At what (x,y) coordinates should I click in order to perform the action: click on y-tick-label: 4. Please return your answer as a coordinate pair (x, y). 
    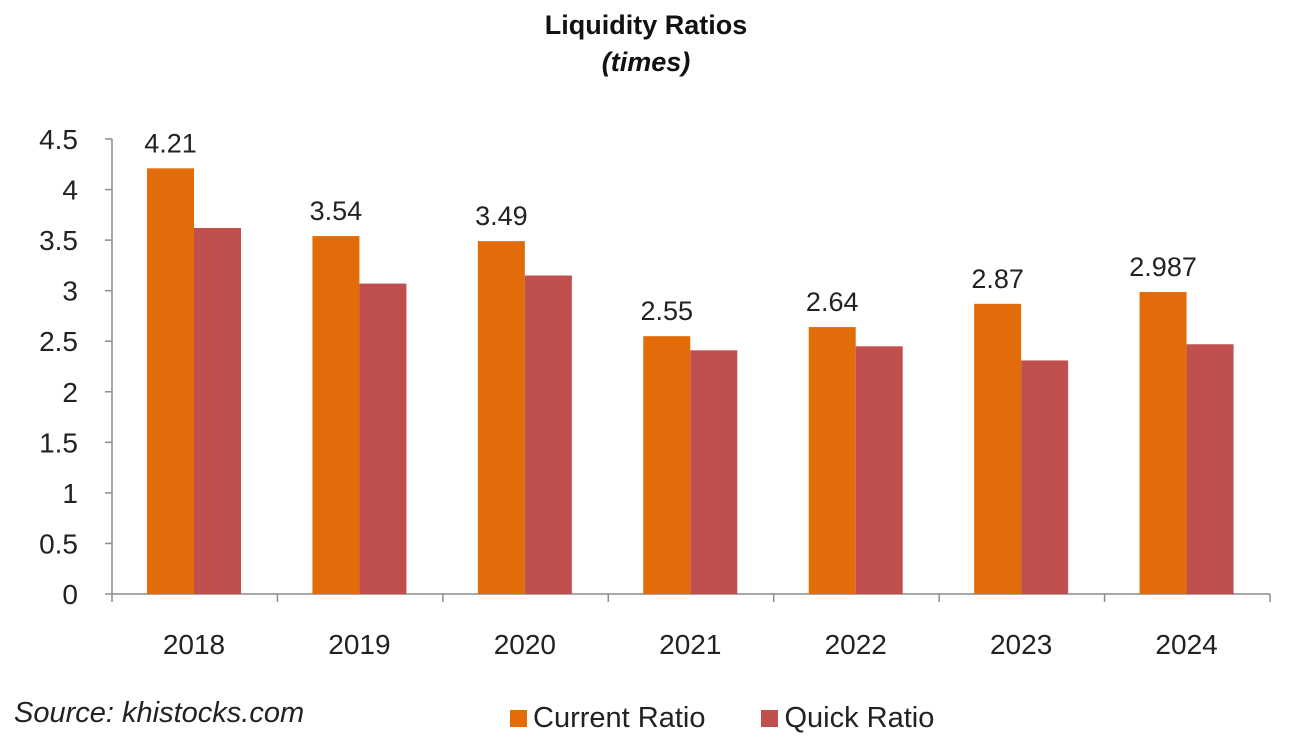
    Looking at the image, I should click on (70, 190).